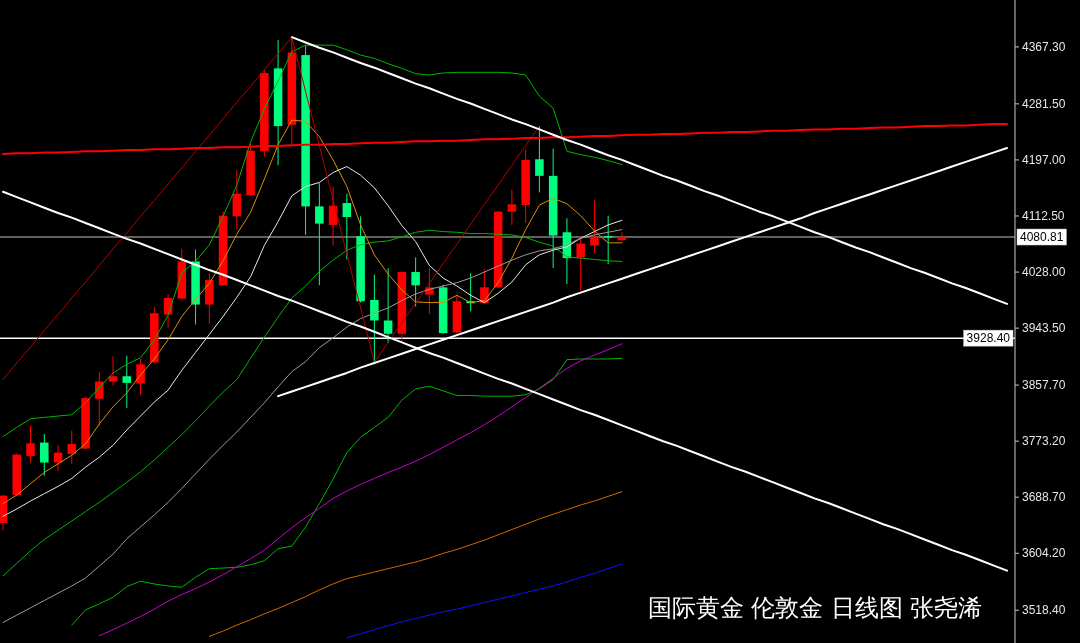  What do you see at coordinates (988, 338) in the screenshot?
I see `ref-label: 3928.40` at bounding box center [988, 338].